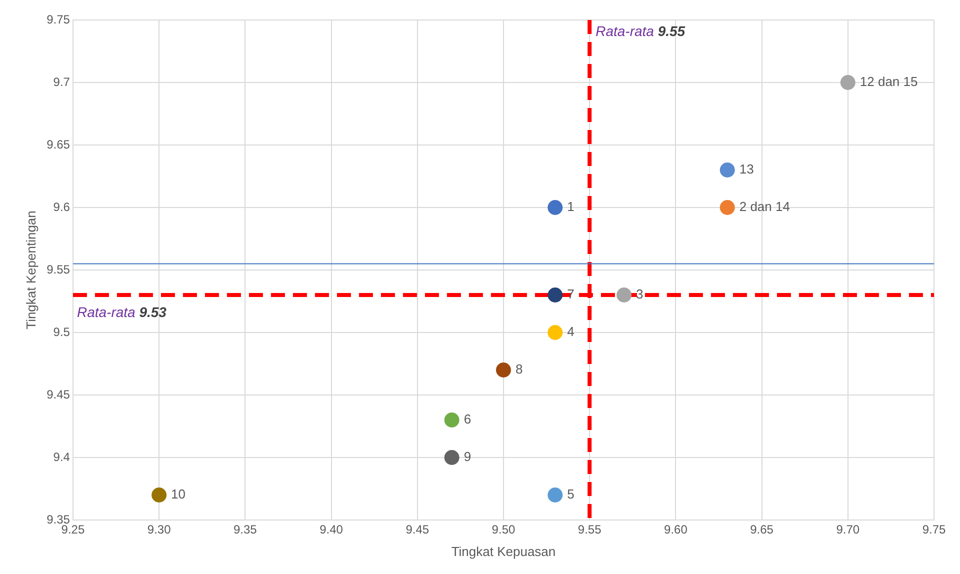 The image size is (960, 574). I want to click on series-label: 10, so click(178, 494).